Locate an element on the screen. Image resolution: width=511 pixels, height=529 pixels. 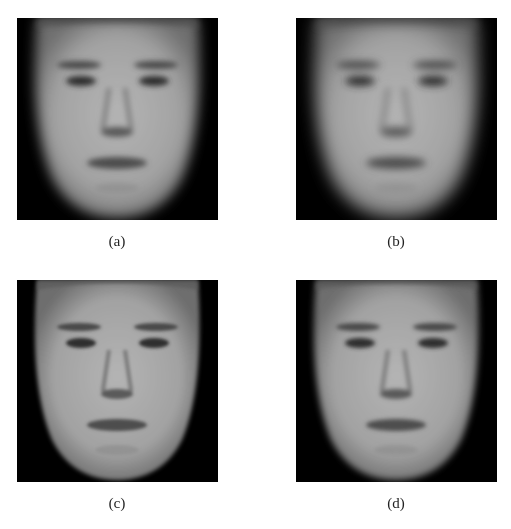
panel-label: (a) is located at coordinates (117, 242).